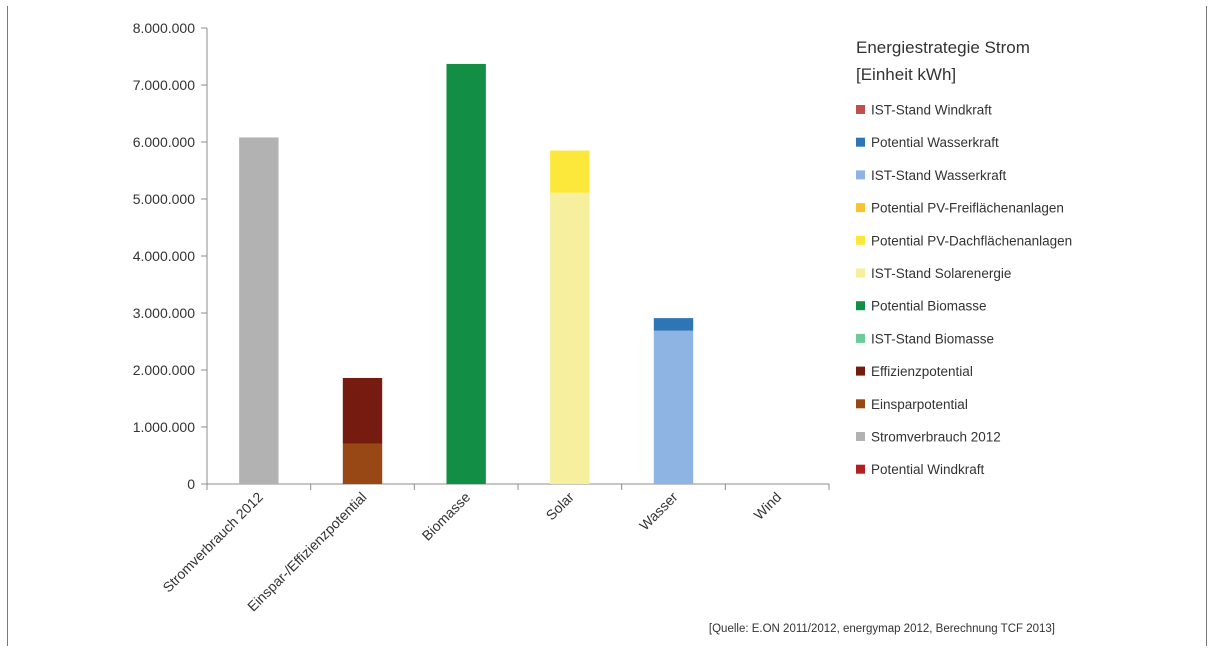 The height and width of the screenshot is (652, 1214). What do you see at coordinates (164, 85) in the screenshot?
I see `y-tick-label: 7.000.000` at bounding box center [164, 85].